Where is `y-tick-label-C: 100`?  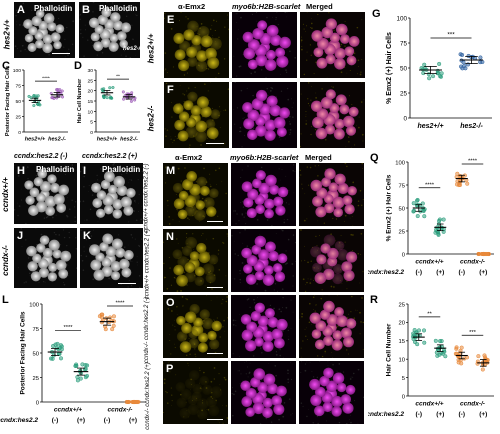
y-tick-label-C: 100 is located at coordinates (17, 71).